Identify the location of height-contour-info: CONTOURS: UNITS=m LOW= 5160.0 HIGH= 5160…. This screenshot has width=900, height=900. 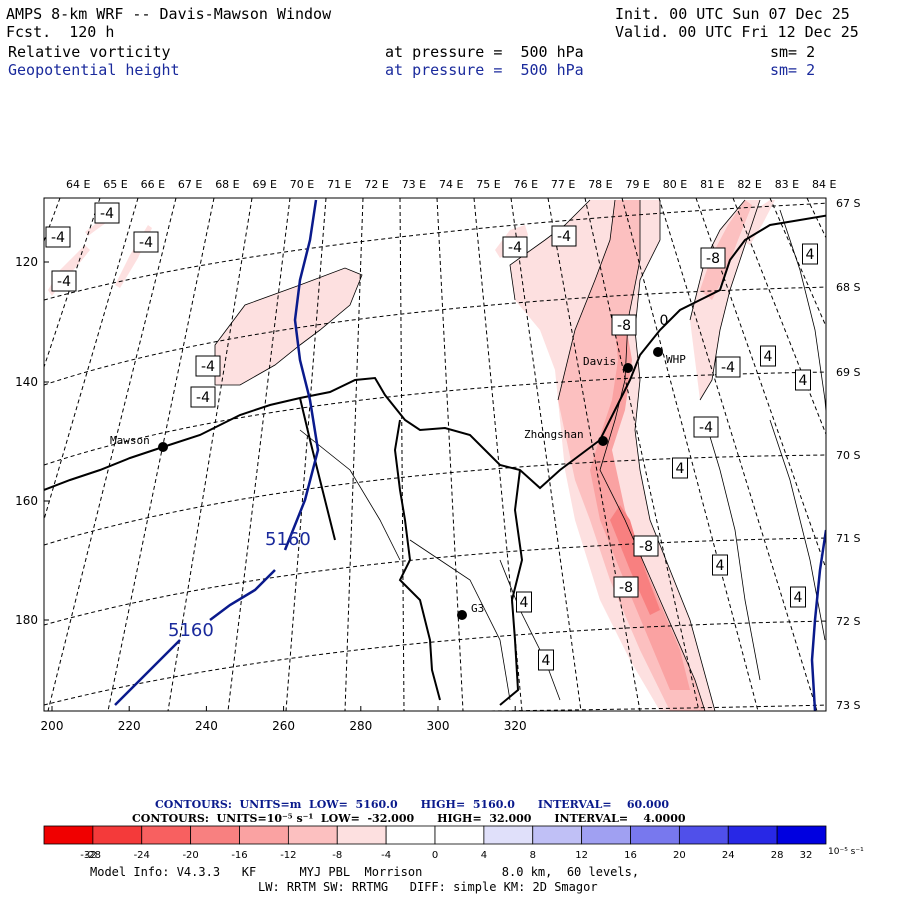
(412, 804).